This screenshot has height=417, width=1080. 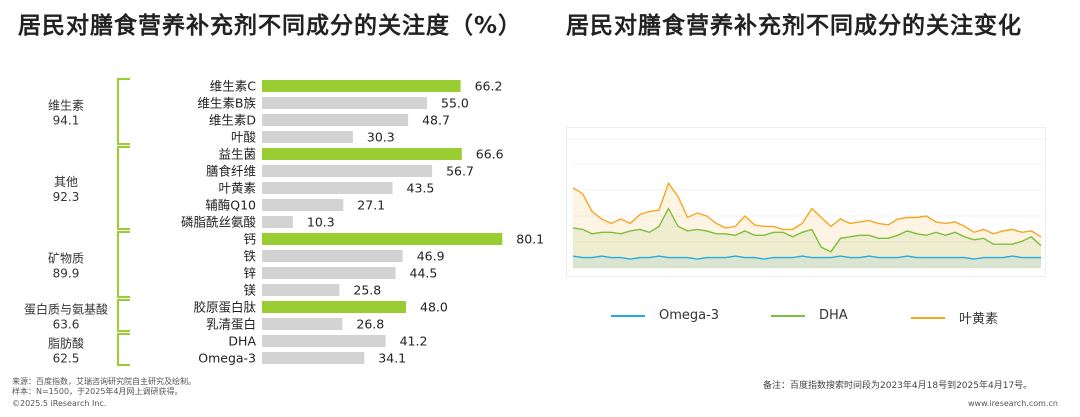 What do you see at coordinates (231, 324) in the screenshot?
I see `category-label: 乳清蛋白` at bounding box center [231, 324].